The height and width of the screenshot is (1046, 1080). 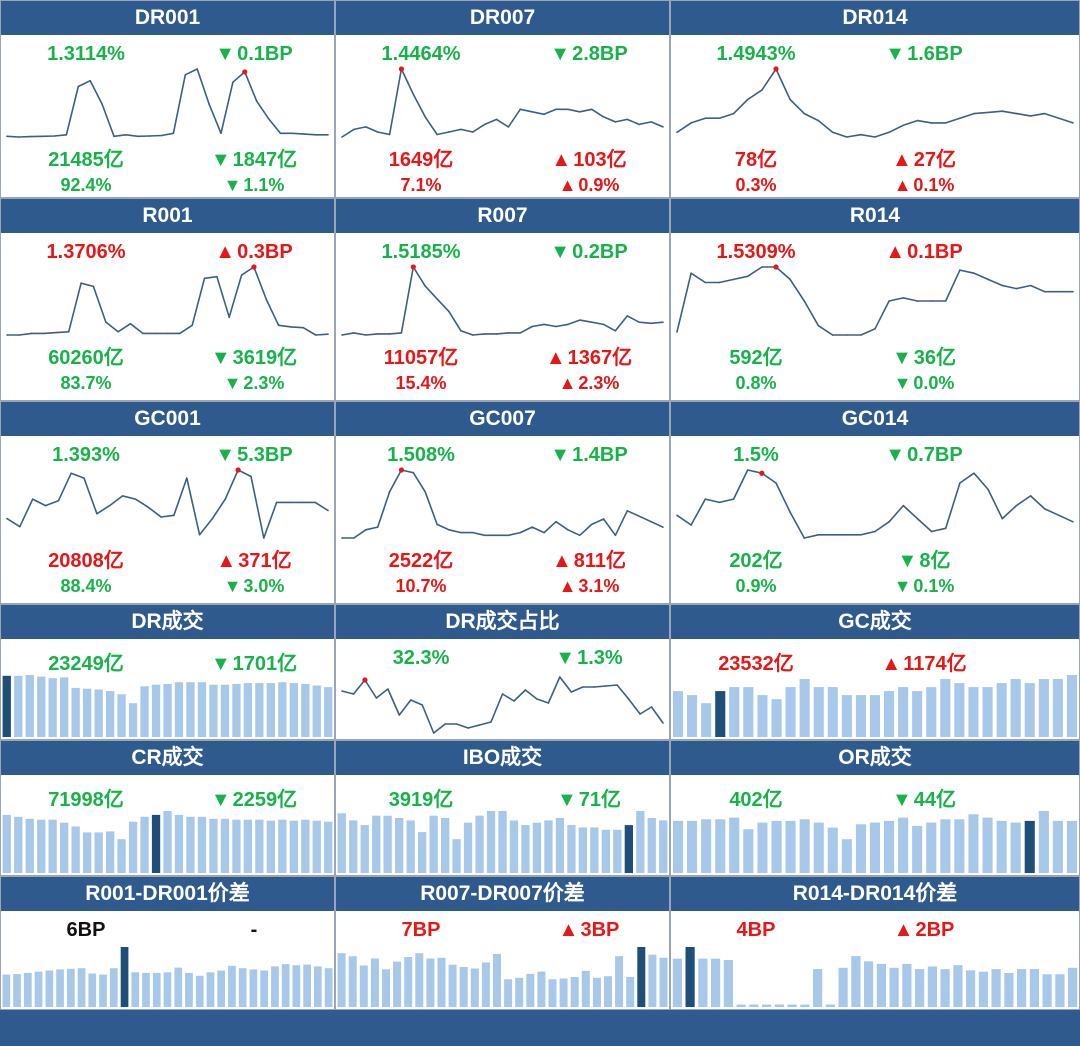 What do you see at coordinates (690, 977) in the screenshot?
I see `panel-18-bar-current` at bounding box center [690, 977].